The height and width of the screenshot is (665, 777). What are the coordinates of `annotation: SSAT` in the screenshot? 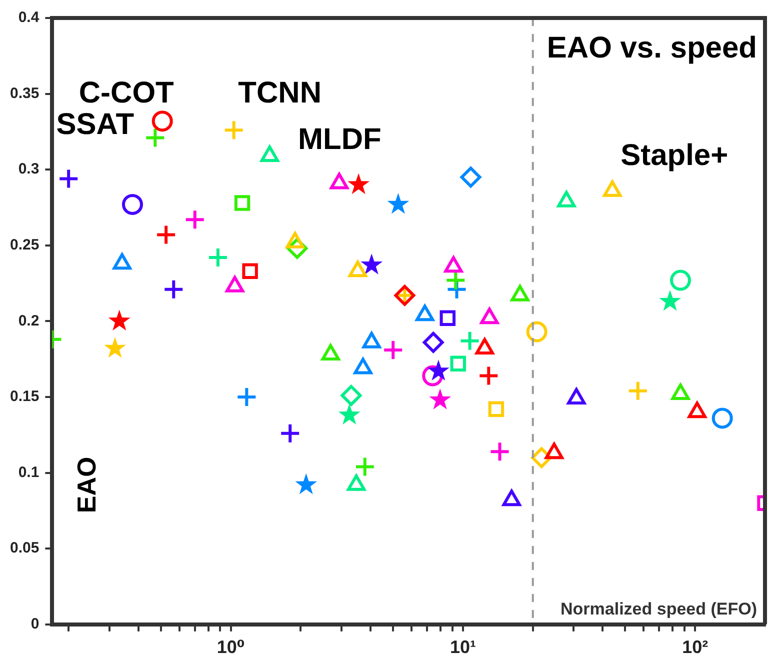 It's located at (95, 125).